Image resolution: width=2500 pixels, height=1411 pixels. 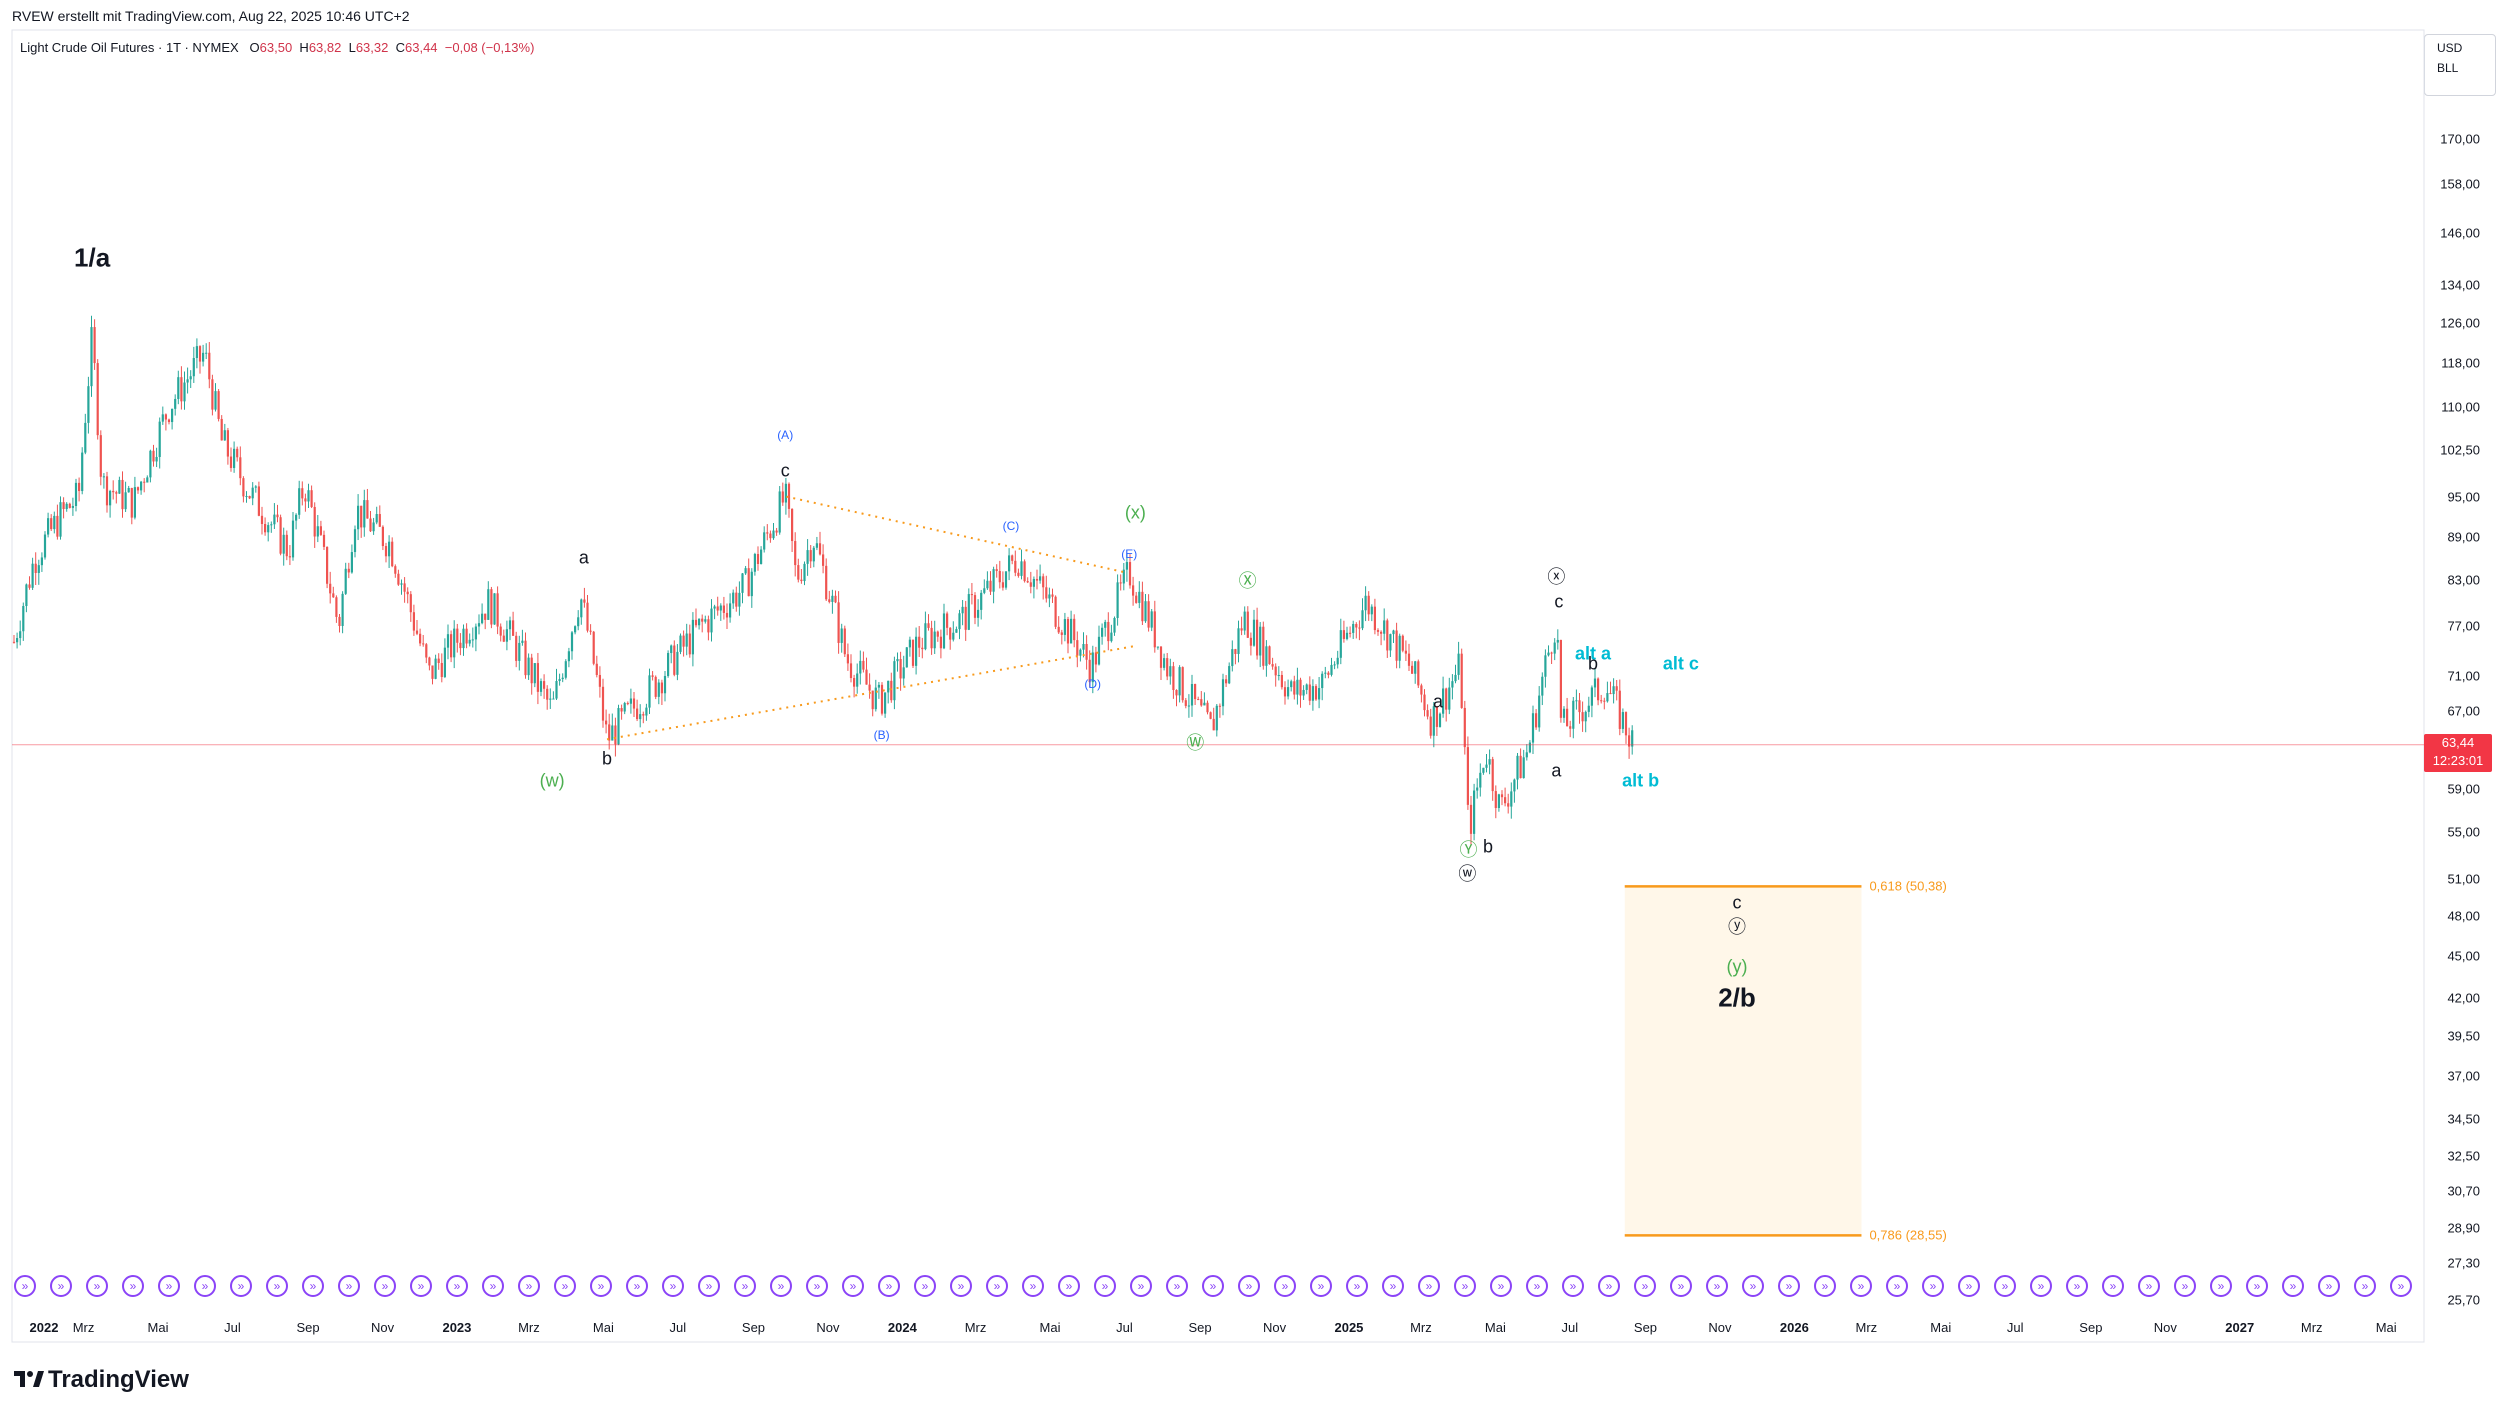 I want to click on wave-label: (C), so click(x=1011, y=526).